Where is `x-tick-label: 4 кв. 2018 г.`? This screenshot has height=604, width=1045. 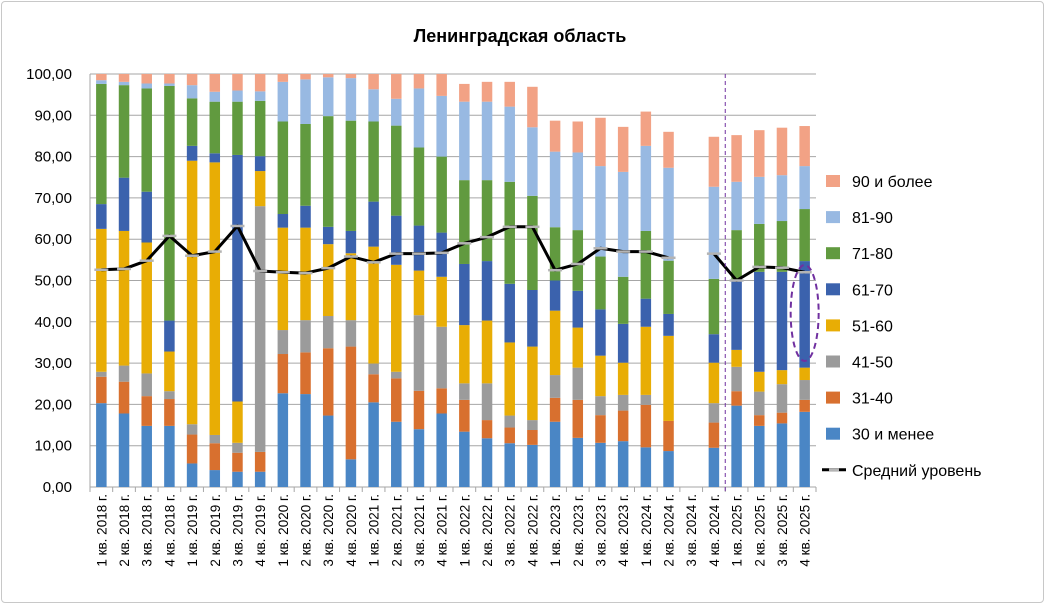
x-tick-label: 4 кв. 2018 г. is located at coordinates (169, 530).